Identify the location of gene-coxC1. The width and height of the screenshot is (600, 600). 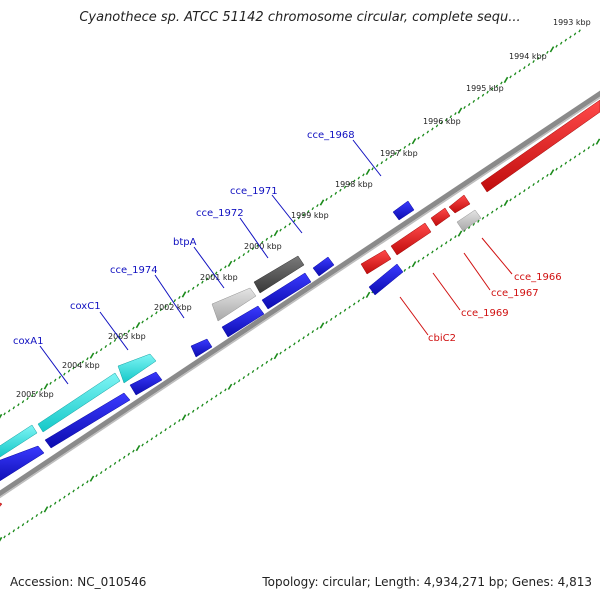
(79, 402).